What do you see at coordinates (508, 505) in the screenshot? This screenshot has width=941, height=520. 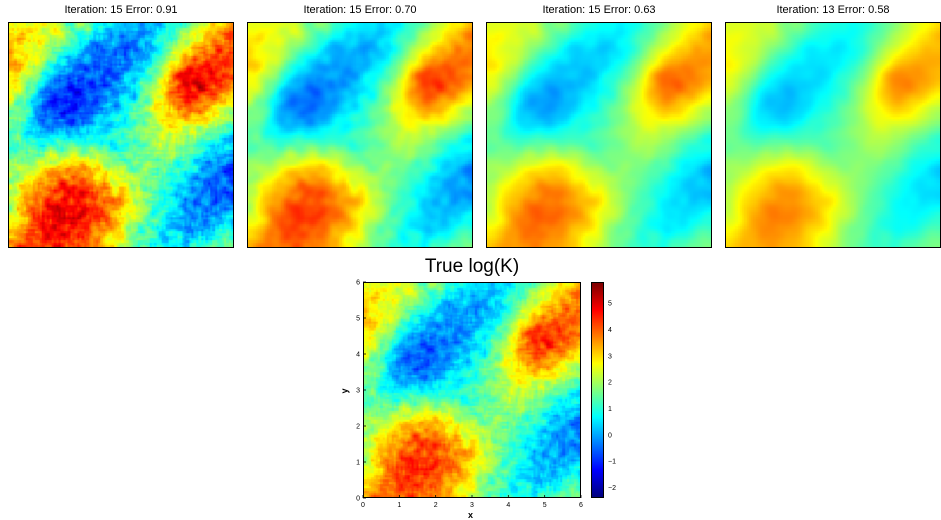 I see `x-tick-label-4: 4` at bounding box center [508, 505].